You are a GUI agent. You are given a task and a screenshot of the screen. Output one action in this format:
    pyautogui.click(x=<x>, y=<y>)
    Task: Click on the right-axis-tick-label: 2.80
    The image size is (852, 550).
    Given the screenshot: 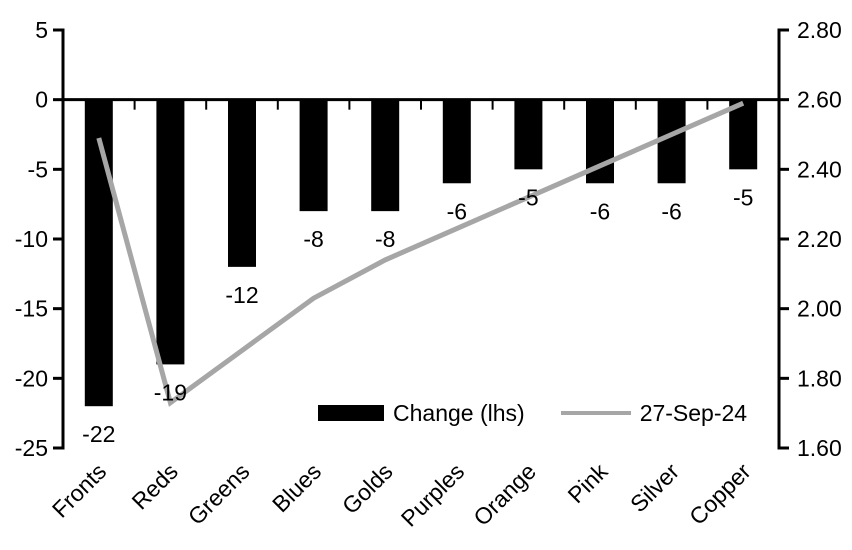 What is the action you would take?
    pyautogui.click(x=819, y=30)
    